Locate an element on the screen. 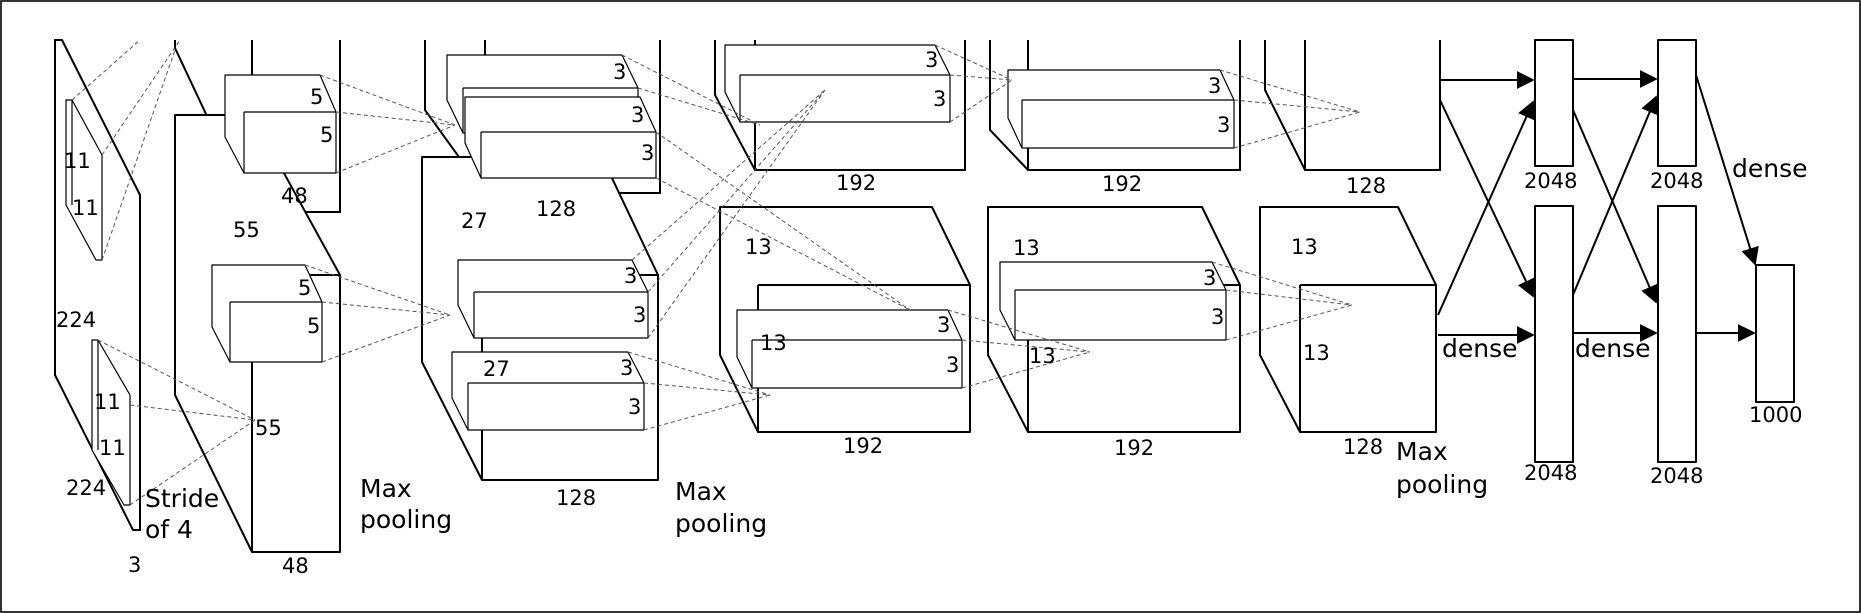 The height and width of the screenshot is (613, 1861). pool2-label-line2: pooling is located at coordinates (721, 523).